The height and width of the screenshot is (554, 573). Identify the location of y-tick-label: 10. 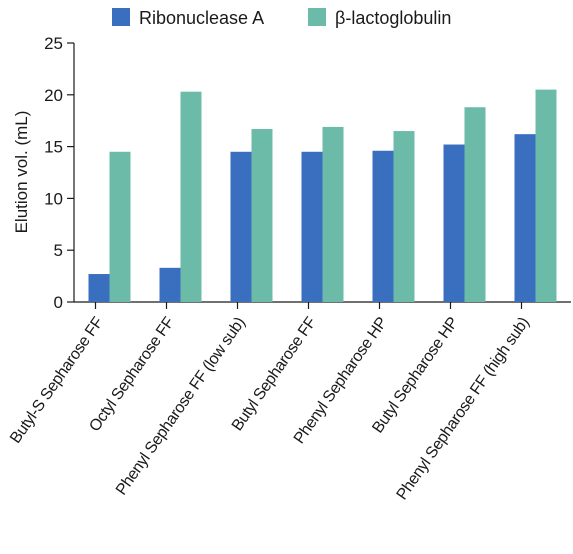
(53, 198).